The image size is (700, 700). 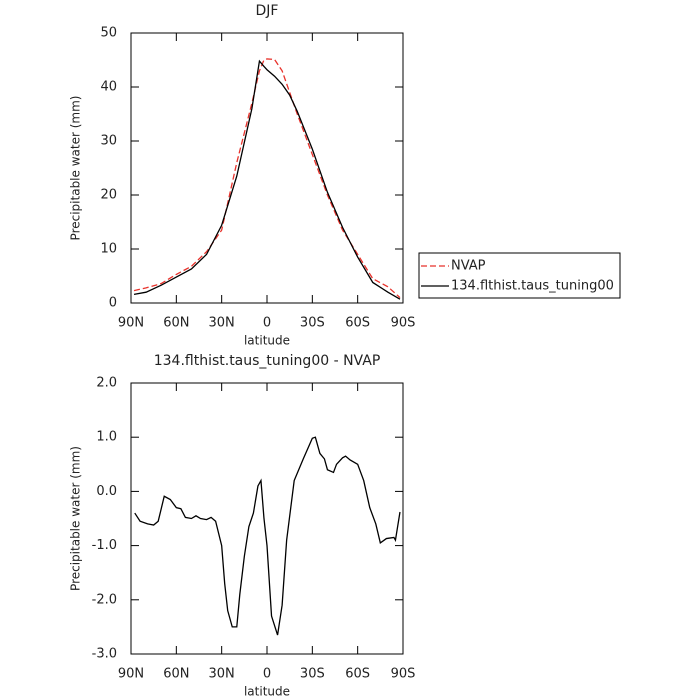 What do you see at coordinates (108, 87) in the screenshot?
I see `y-tick-label: 40` at bounding box center [108, 87].